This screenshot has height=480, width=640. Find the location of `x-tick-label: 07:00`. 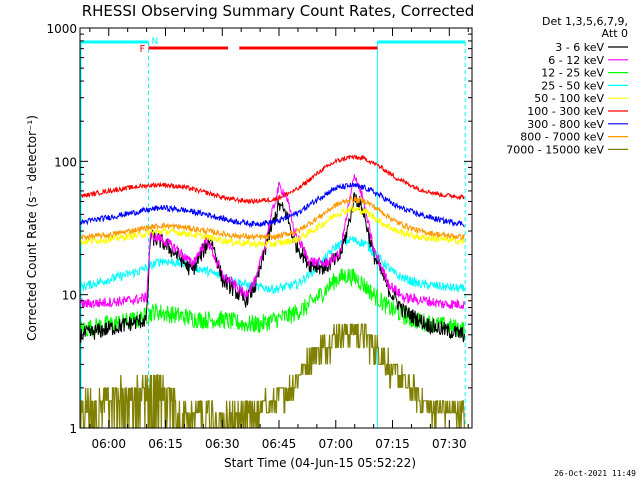

x-tick-label: 07:00 is located at coordinates (335, 444).